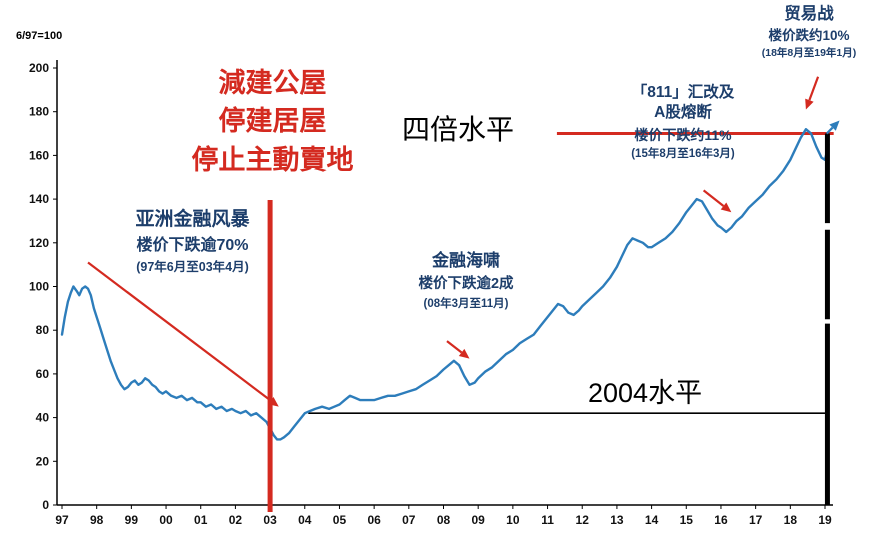 The height and width of the screenshot is (539, 874). What do you see at coordinates (43, 330) in the screenshot?
I see `y-tick-label: 80` at bounding box center [43, 330].